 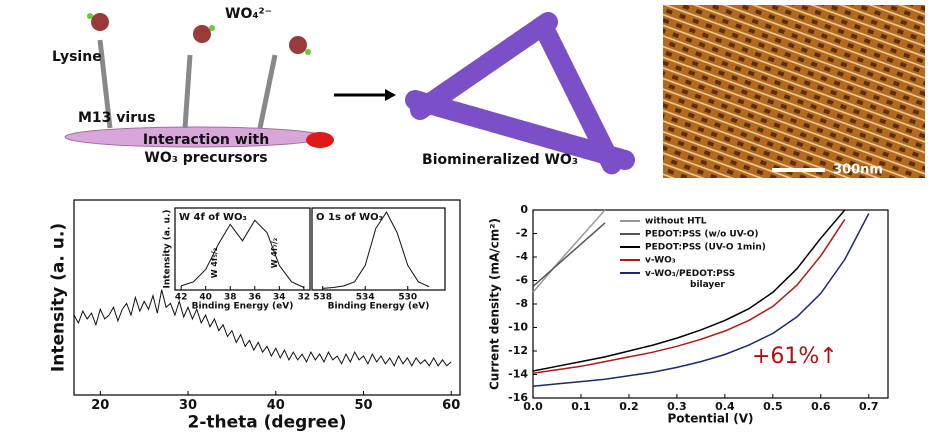 I want to click on x-tick-label: 36, so click(x=255, y=298).